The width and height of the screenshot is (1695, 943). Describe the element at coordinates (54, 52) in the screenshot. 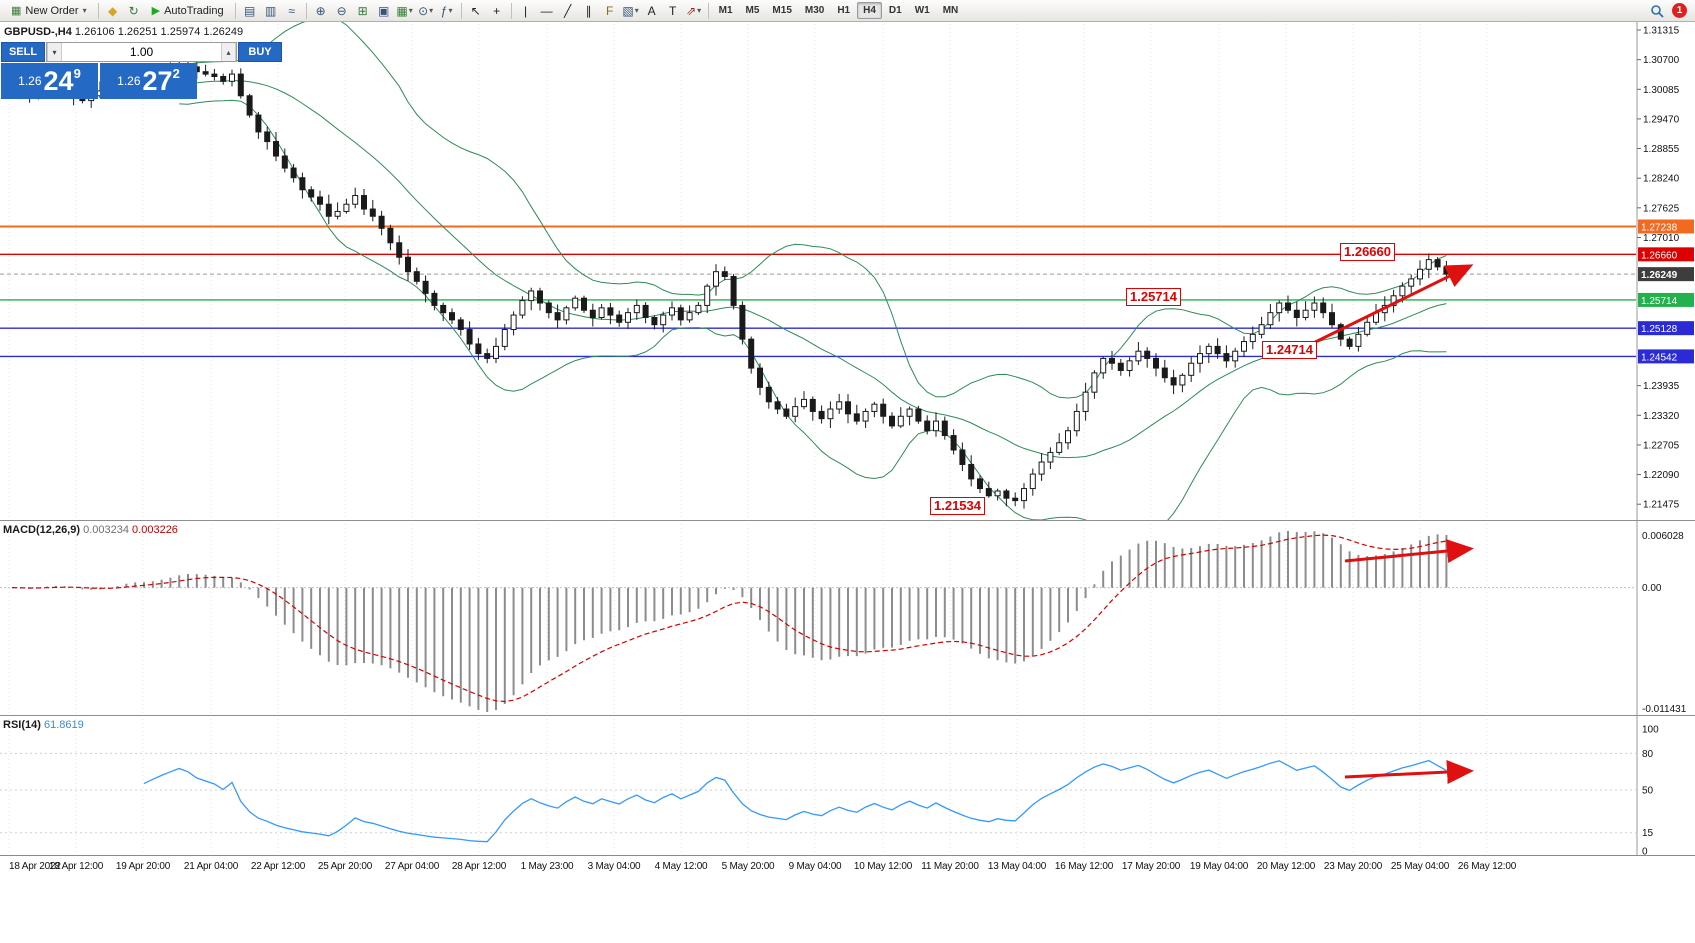

I see `volume-decrease-button: ▾` at that location.